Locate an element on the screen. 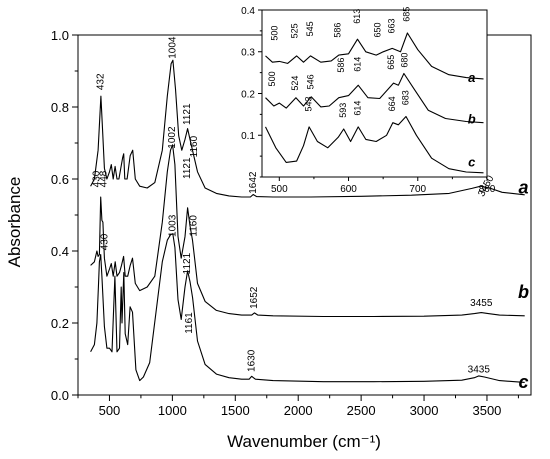 The height and width of the screenshot is (459, 550). peak-label: 1652 is located at coordinates (254, 297).